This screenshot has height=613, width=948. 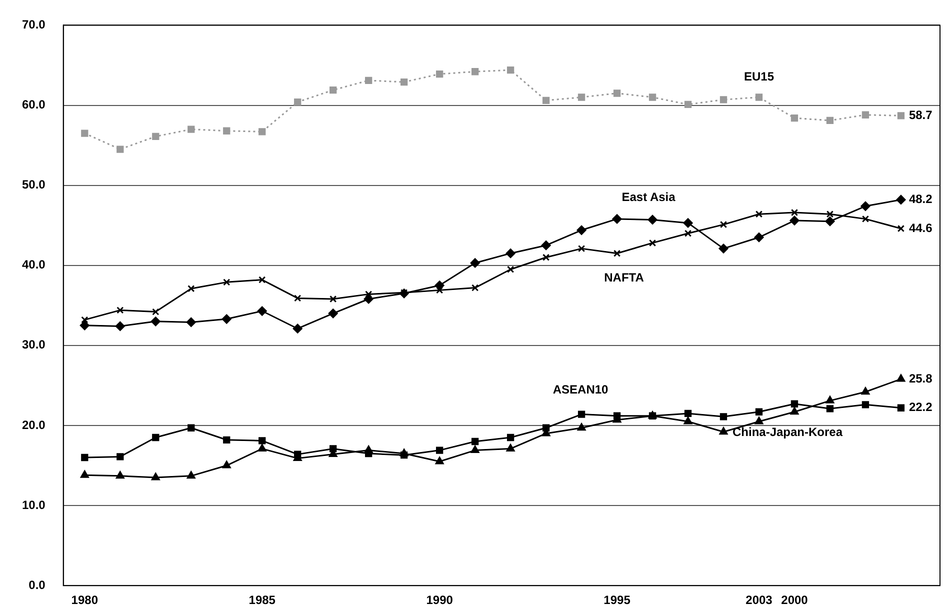 I want to click on x-tick-label: 2000, so click(x=794, y=600).